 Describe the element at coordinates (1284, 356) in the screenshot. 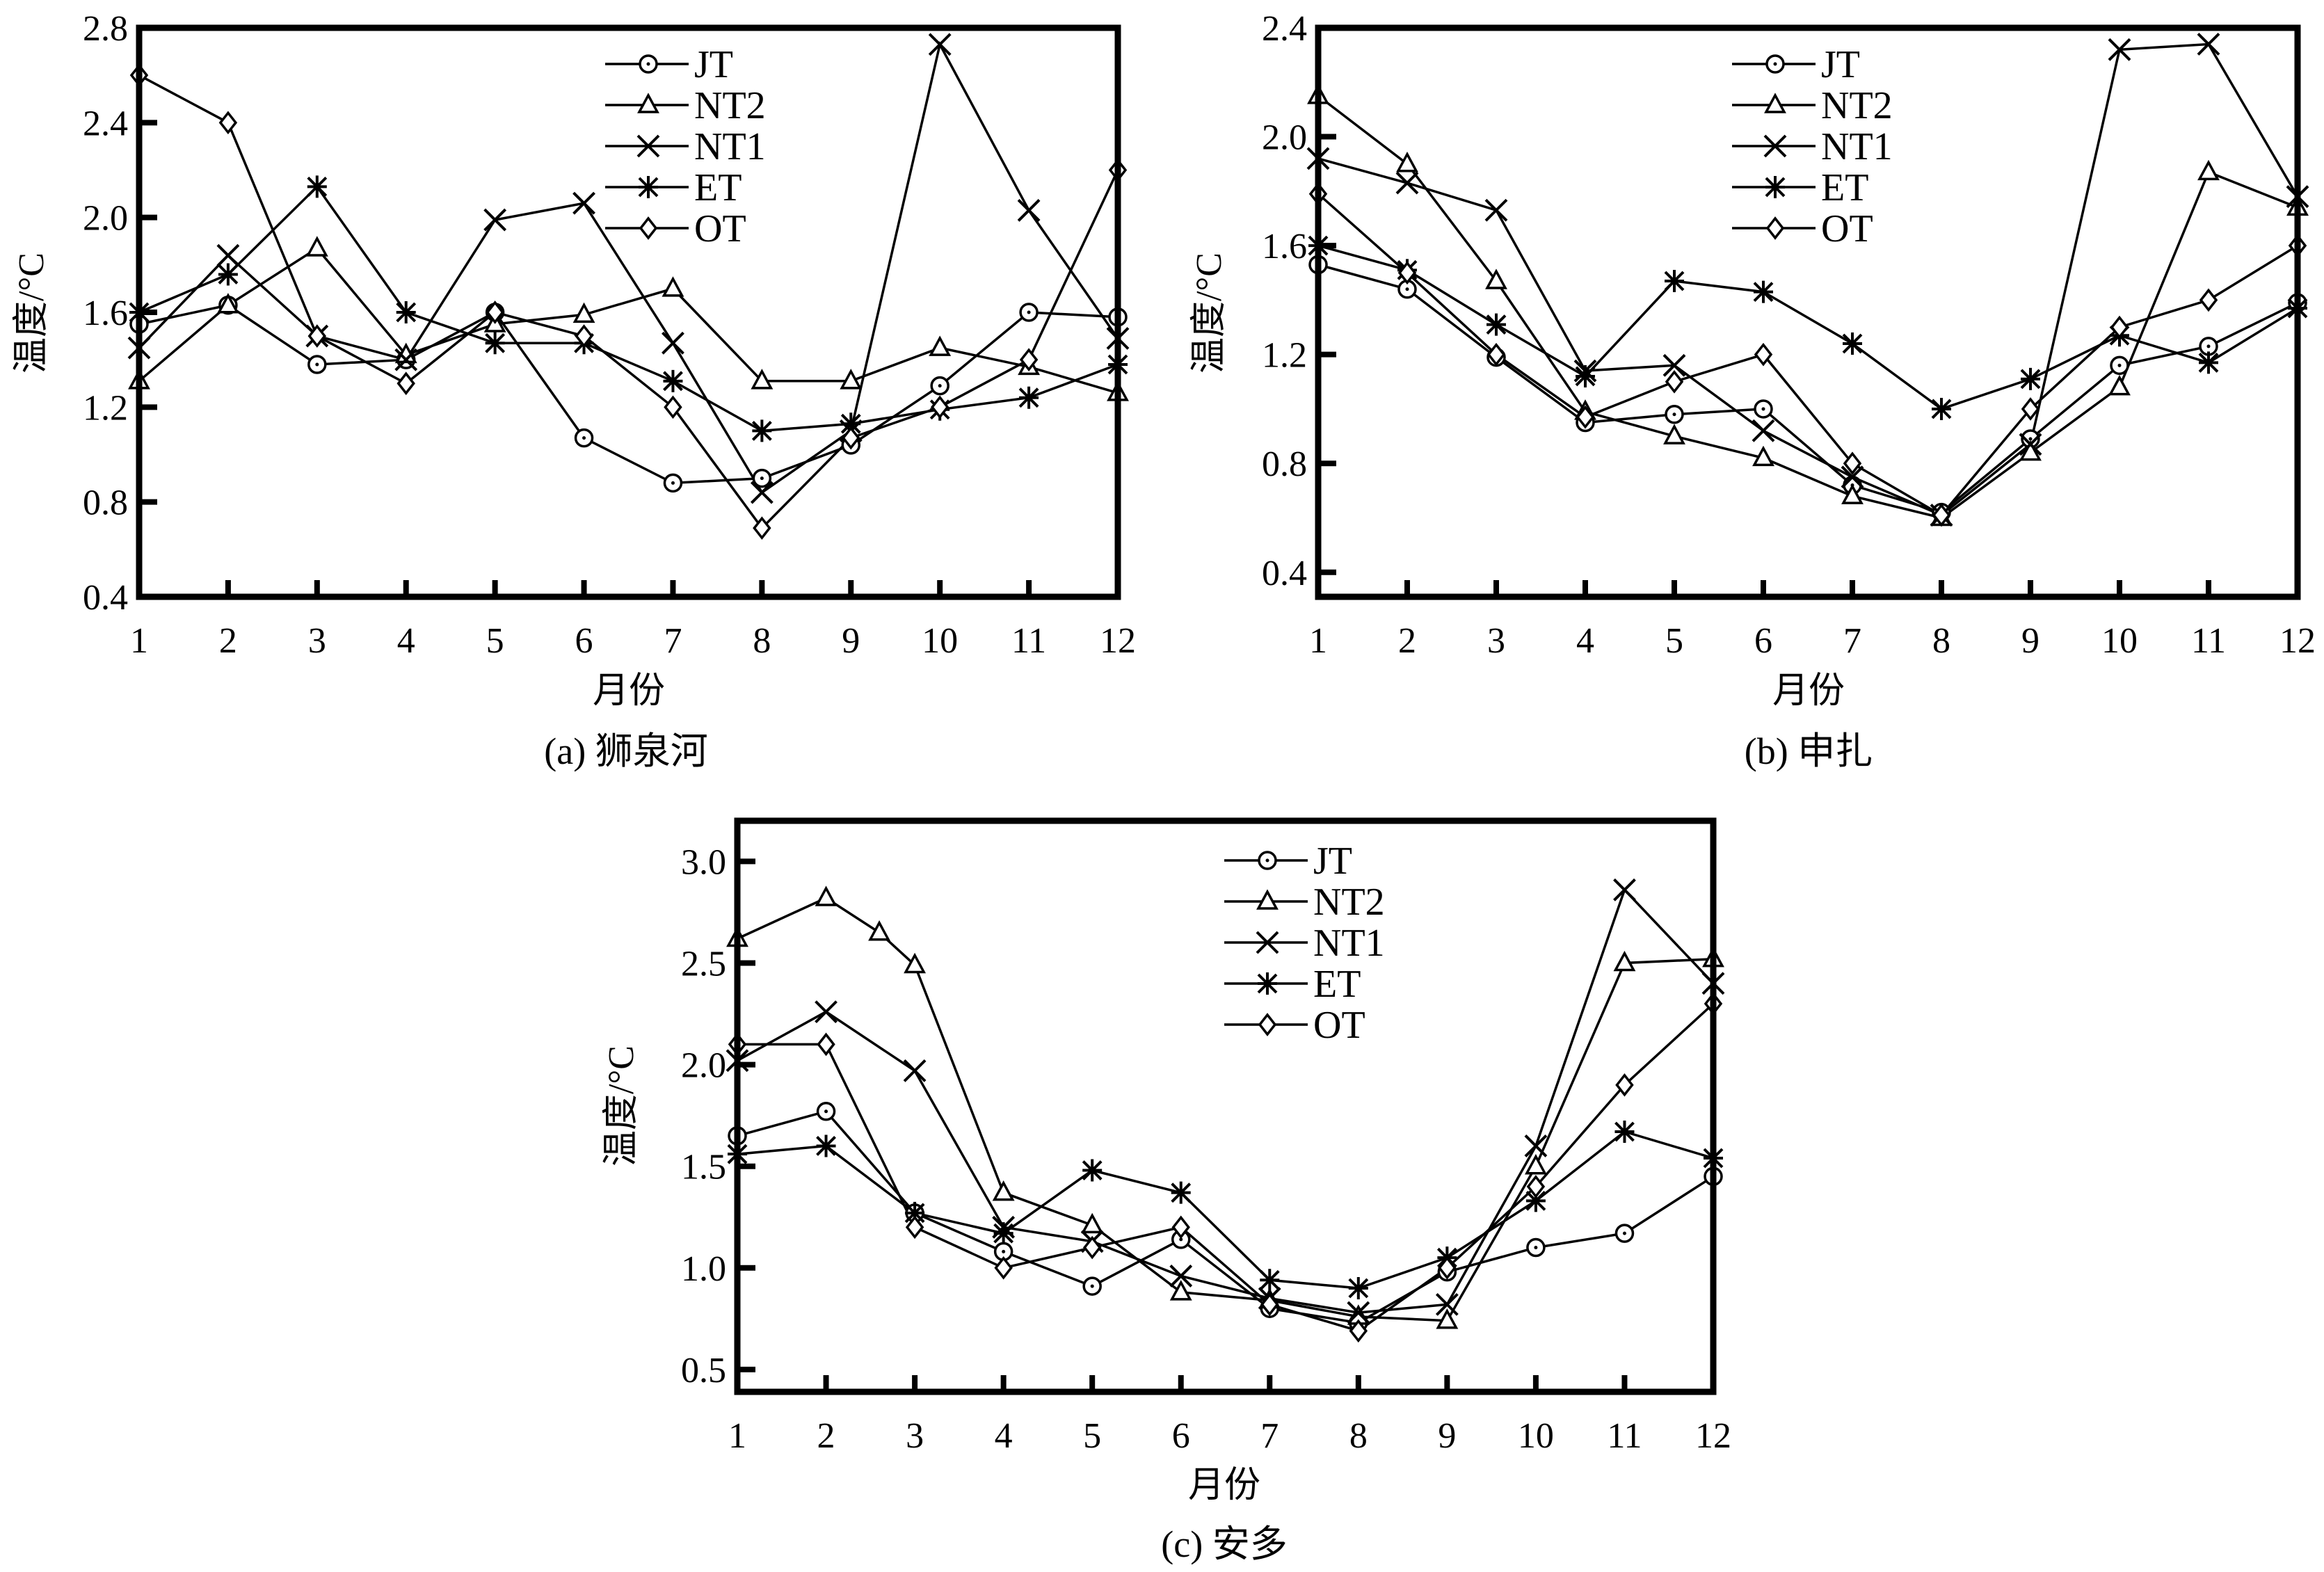

I see `y-tick-label: 1.2` at that location.